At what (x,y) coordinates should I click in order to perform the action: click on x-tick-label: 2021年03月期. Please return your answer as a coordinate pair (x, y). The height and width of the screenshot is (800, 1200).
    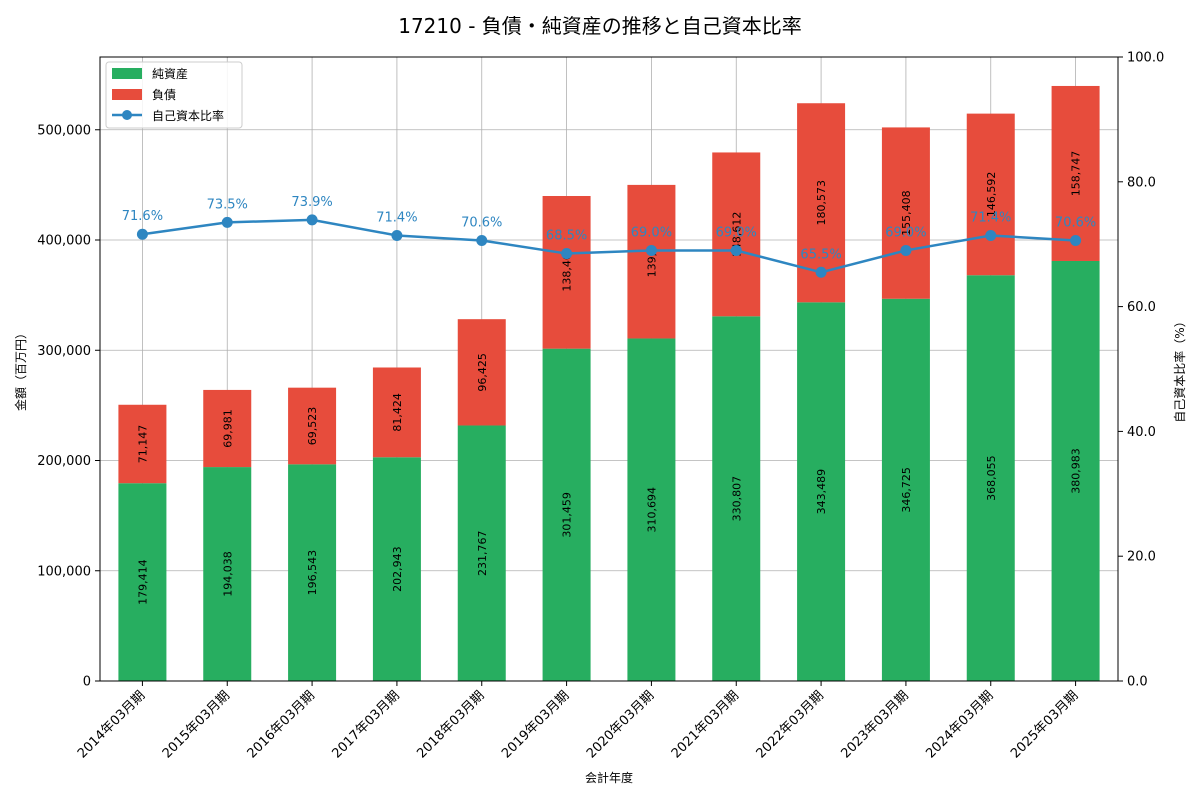
    Looking at the image, I should click on (705, 724).